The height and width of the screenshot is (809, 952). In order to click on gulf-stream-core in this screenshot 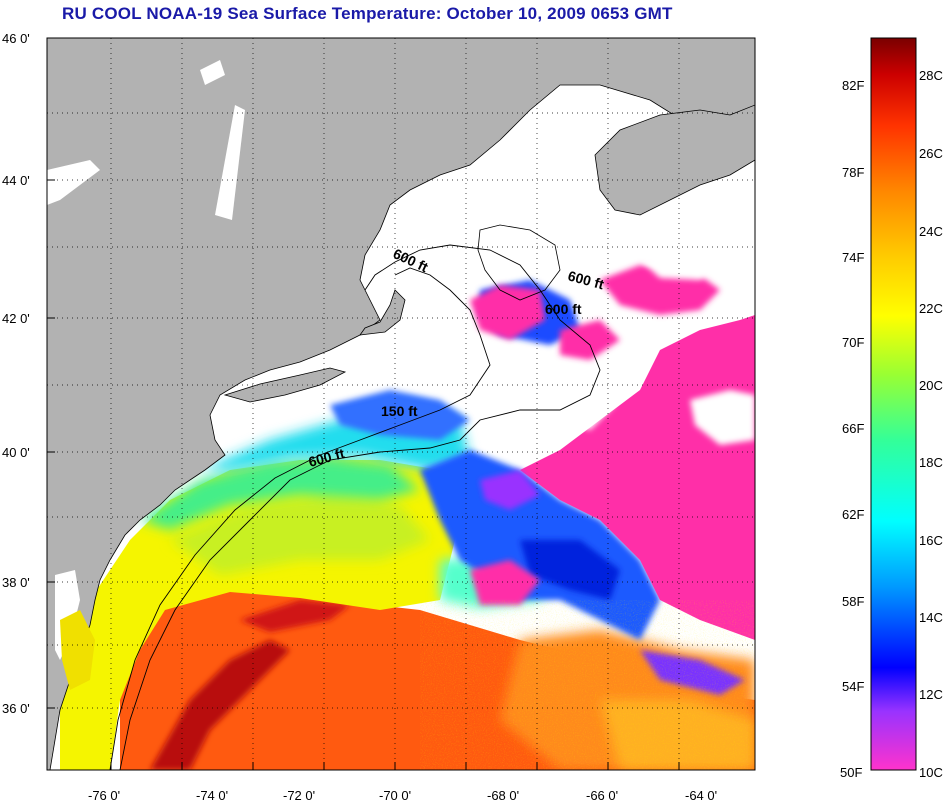, I will do `click(220, 705)`.